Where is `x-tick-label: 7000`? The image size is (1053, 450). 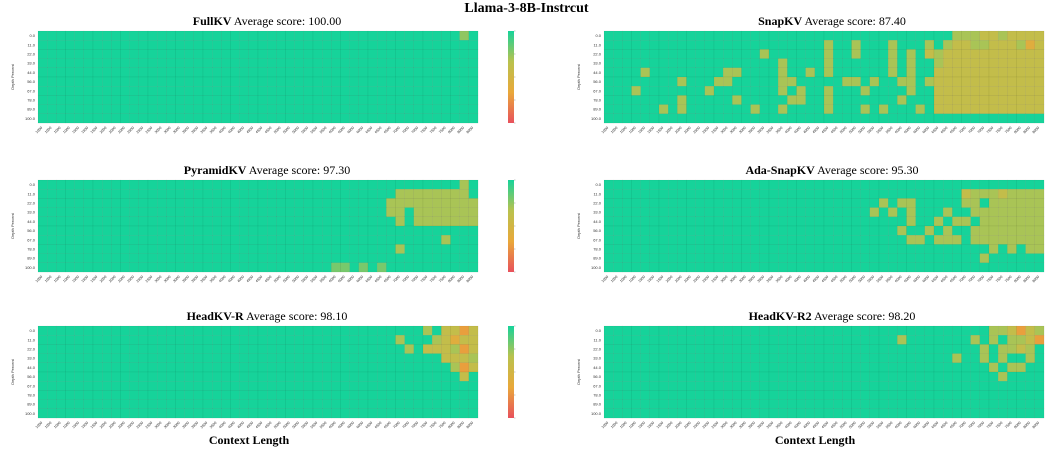
x-tick-label: 7000 is located at coordinates (405, 425).